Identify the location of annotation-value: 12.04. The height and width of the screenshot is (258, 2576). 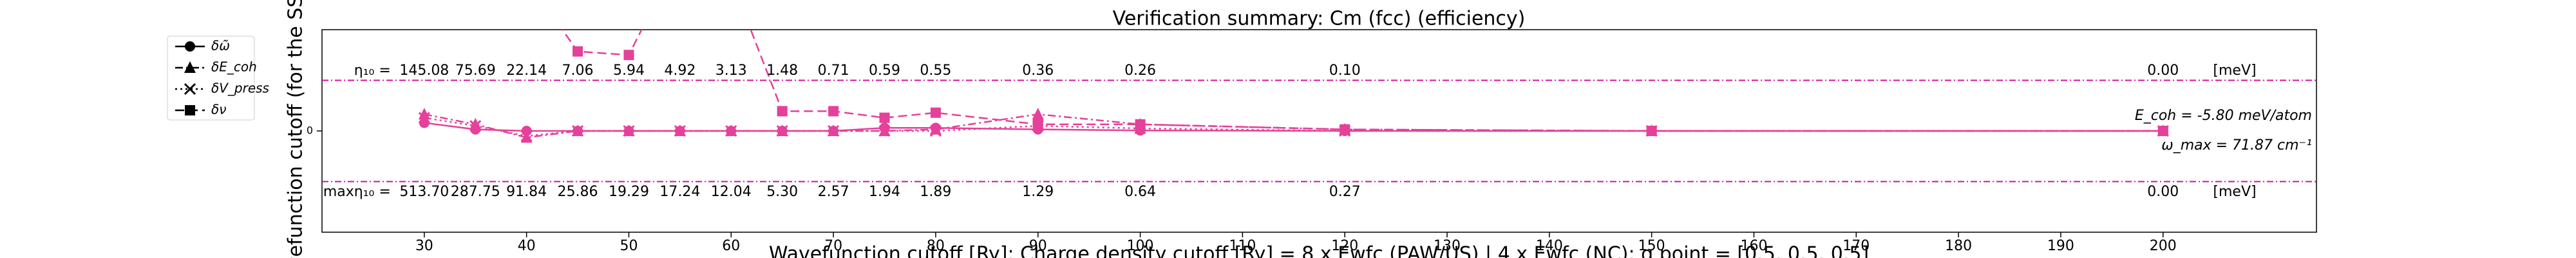
(731, 192).